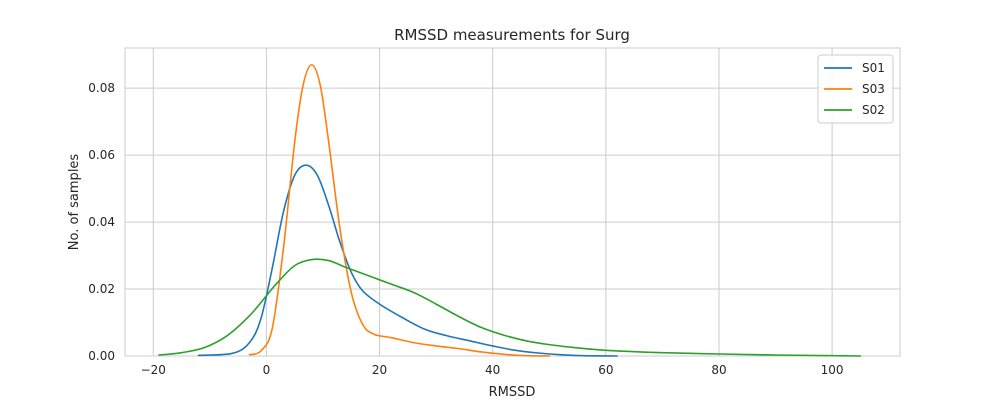 The image size is (1000, 400). I want to click on x-tick-label: 80, so click(718, 370).